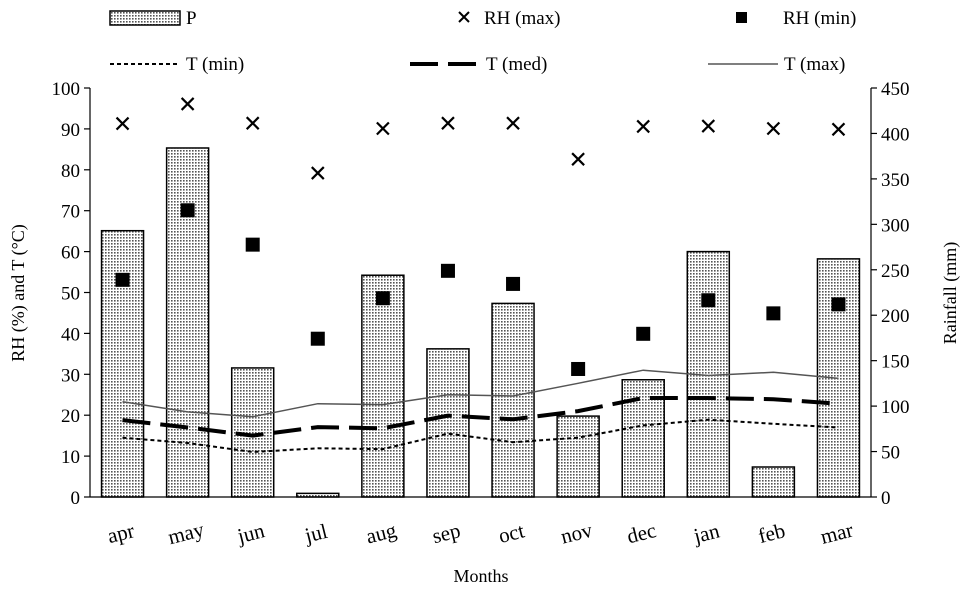  I want to click on legend-label-rh-max: RH (max), so click(522, 18).